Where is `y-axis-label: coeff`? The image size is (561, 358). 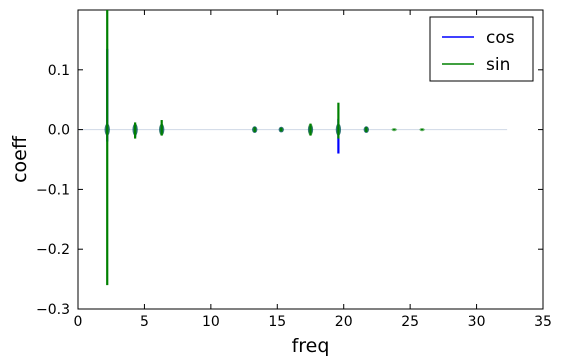 y-axis-label: coeff is located at coordinates (20, 159).